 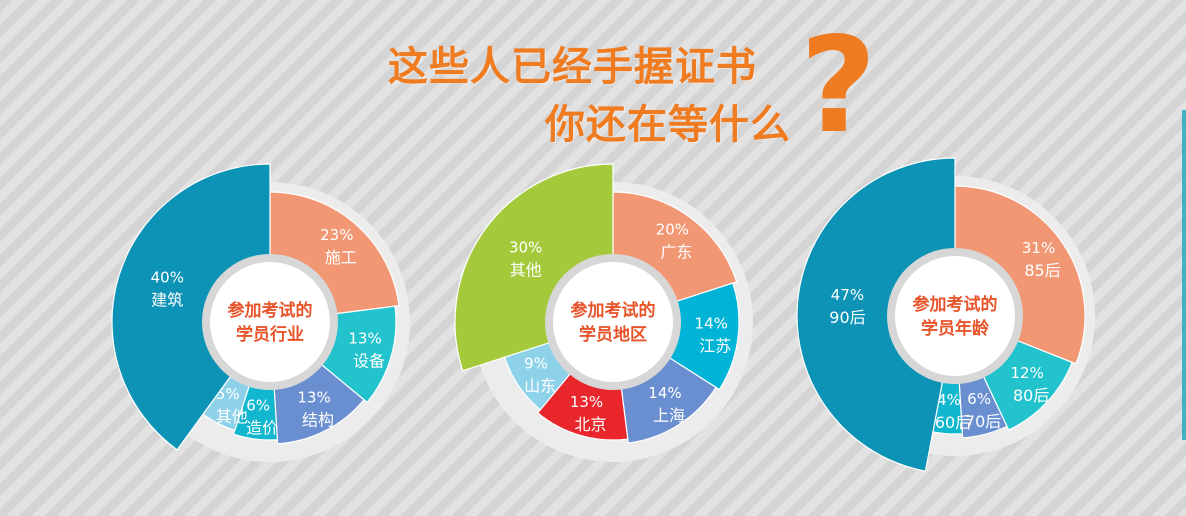 What do you see at coordinates (341, 257) in the screenshot?
I see `slice-name-label: 施工` at bounding box center [341, 257].